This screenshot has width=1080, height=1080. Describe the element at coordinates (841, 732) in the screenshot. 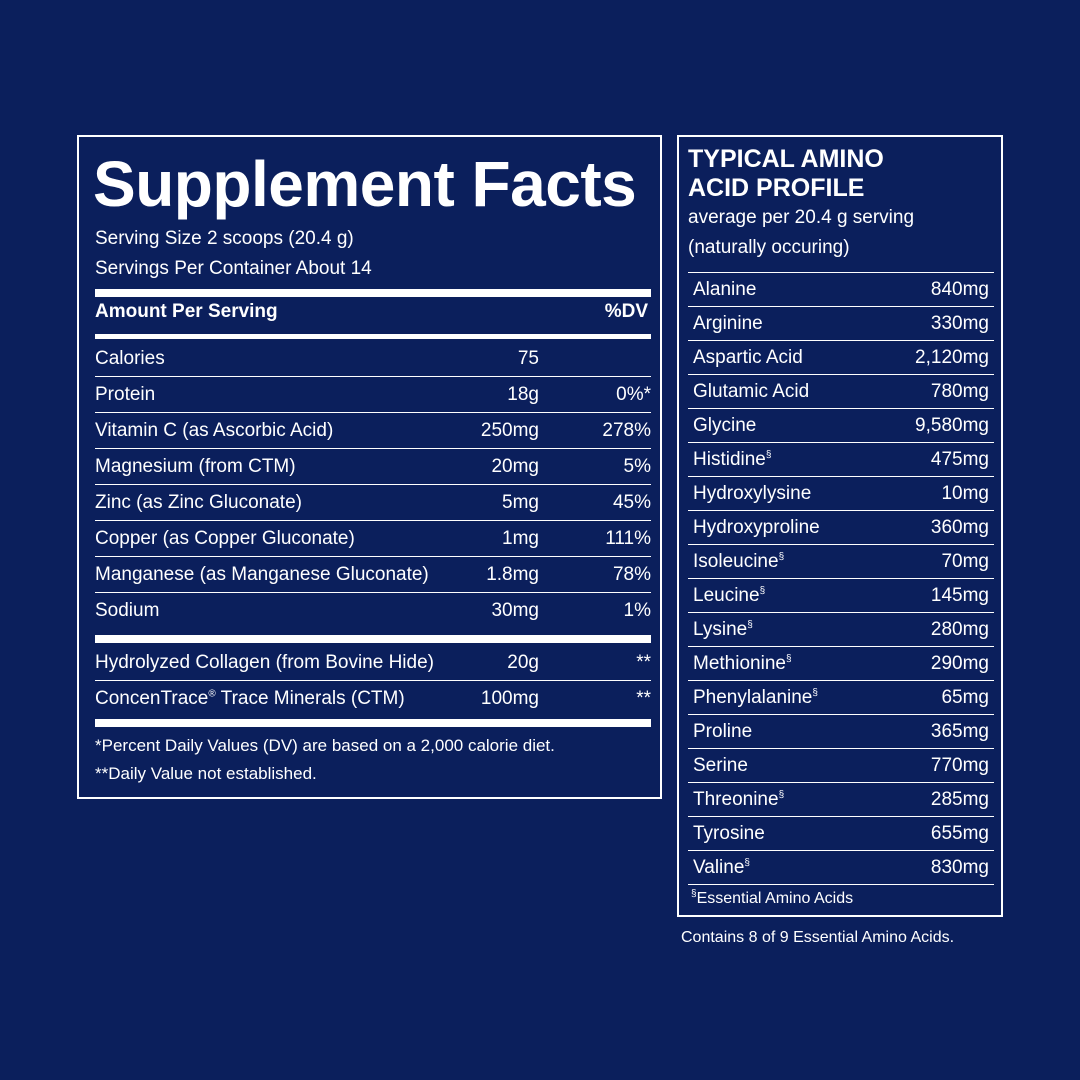

I see `amino-acid-row: Proline 365mg` at that location.